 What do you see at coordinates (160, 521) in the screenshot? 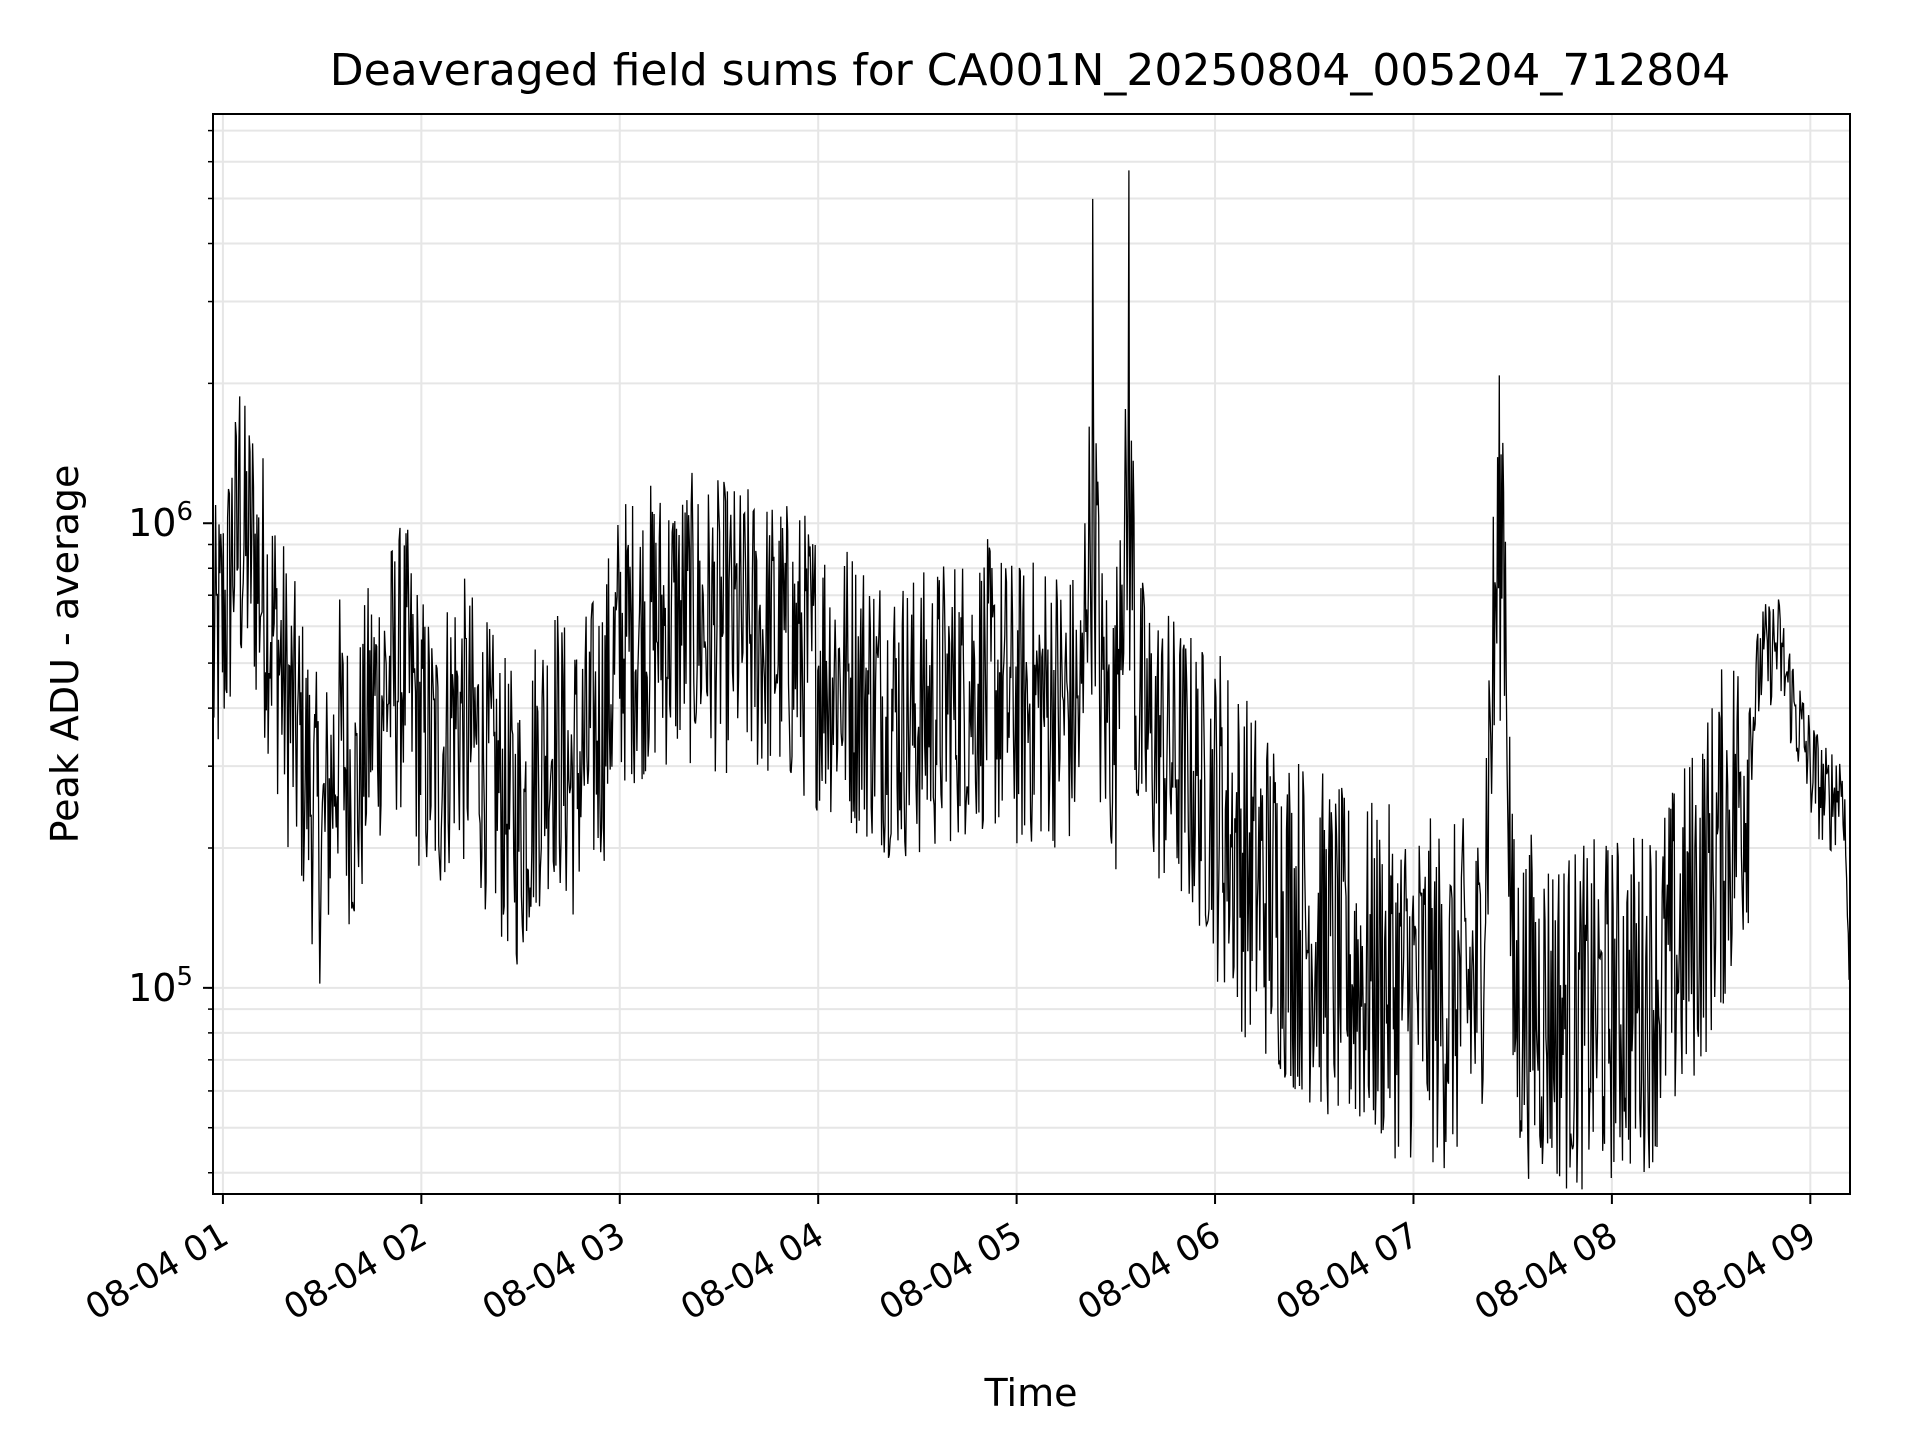
I see `y-tick-label: 106` at bounding box center [160, 521].